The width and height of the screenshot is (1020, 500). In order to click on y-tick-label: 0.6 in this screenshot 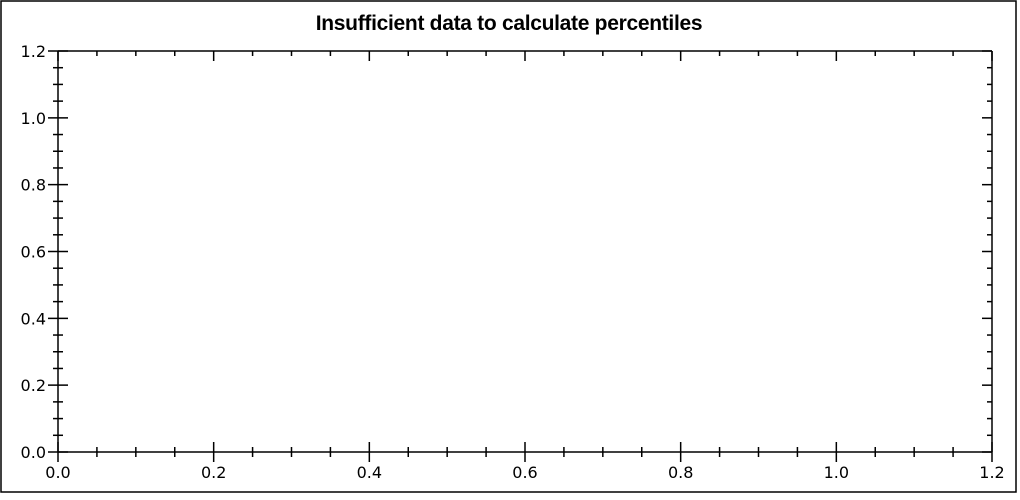, I will do `click(33, 252)`.